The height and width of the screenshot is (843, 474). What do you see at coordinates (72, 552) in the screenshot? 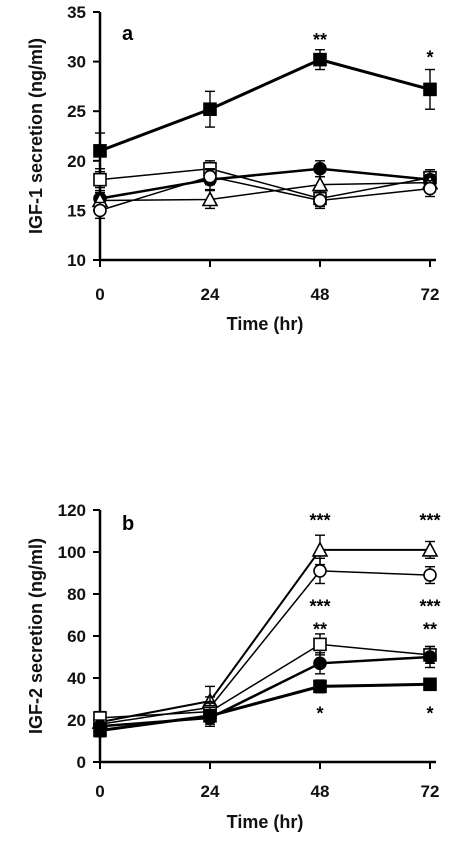
I see `y-tick-label: 100` at bounding box center [72, 552].